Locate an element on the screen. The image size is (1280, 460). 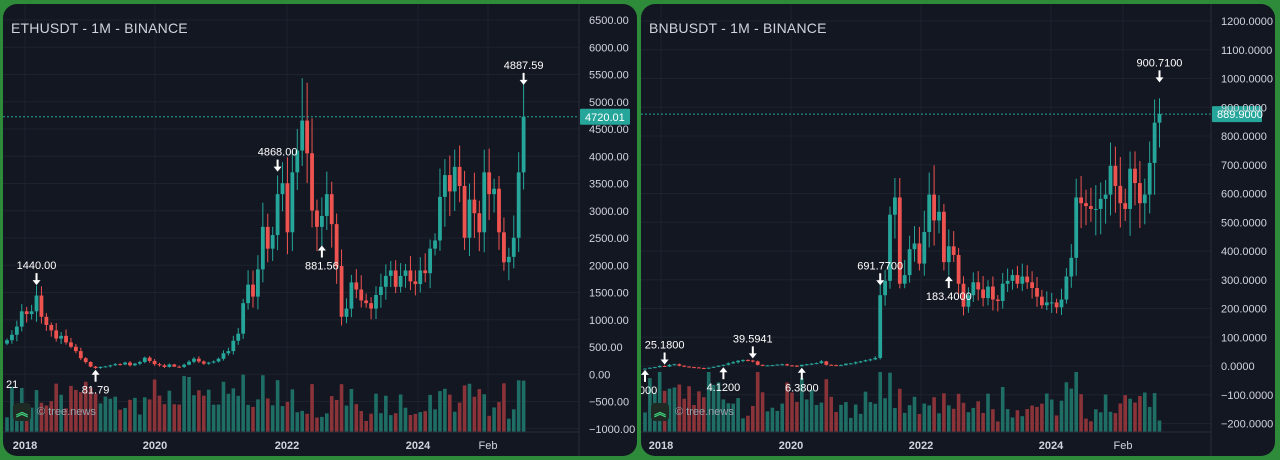
time-tick-label: 2020 is located at coordinates (155, 446).